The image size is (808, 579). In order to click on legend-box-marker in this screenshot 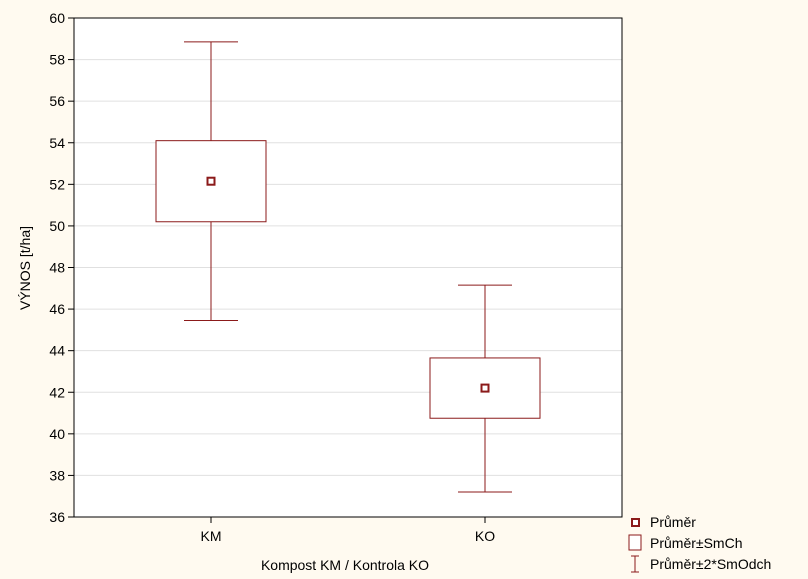, I will do `click(635, 542)`.